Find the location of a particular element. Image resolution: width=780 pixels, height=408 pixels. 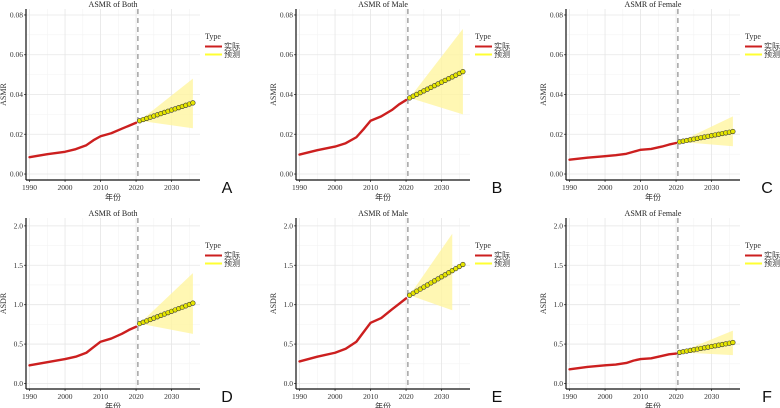

panel-letter: A is located at coordinates (227, 188).